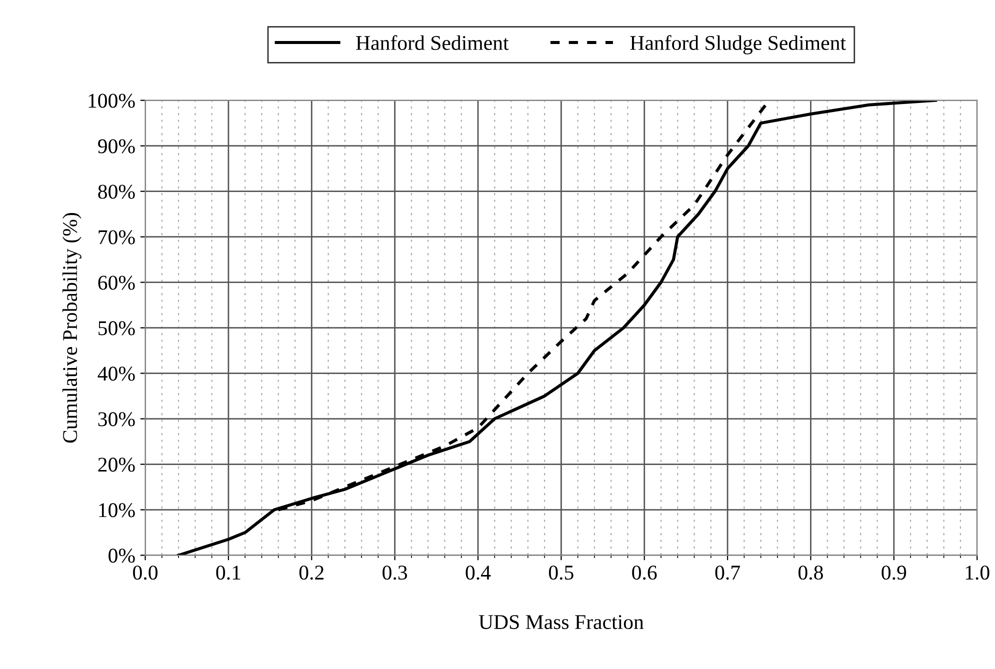 The image size is (995, 669). Describe the element at coordinates (117, 510) in the screenshot. I see `y-tick-label: 10%` at that location.